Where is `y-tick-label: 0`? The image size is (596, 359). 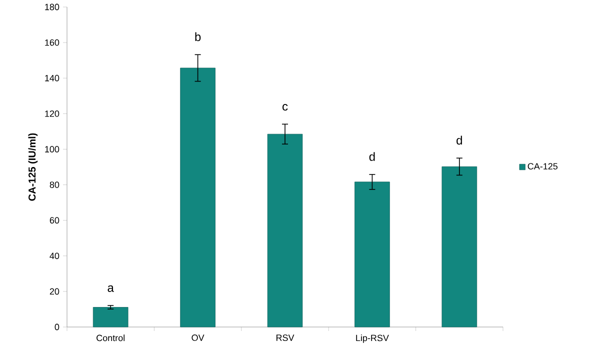 y-tick-label: 0 is located at coordinates (57, 327).